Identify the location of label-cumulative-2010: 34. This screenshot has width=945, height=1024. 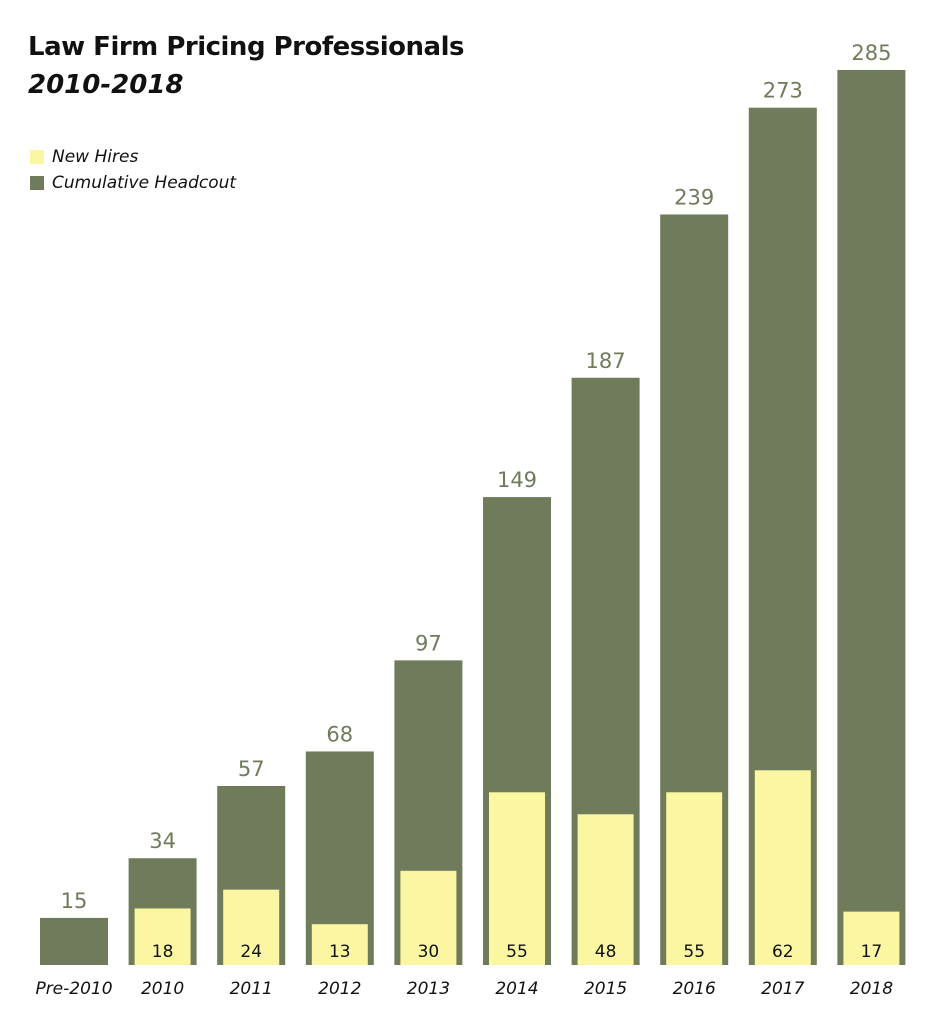
(162, 841).